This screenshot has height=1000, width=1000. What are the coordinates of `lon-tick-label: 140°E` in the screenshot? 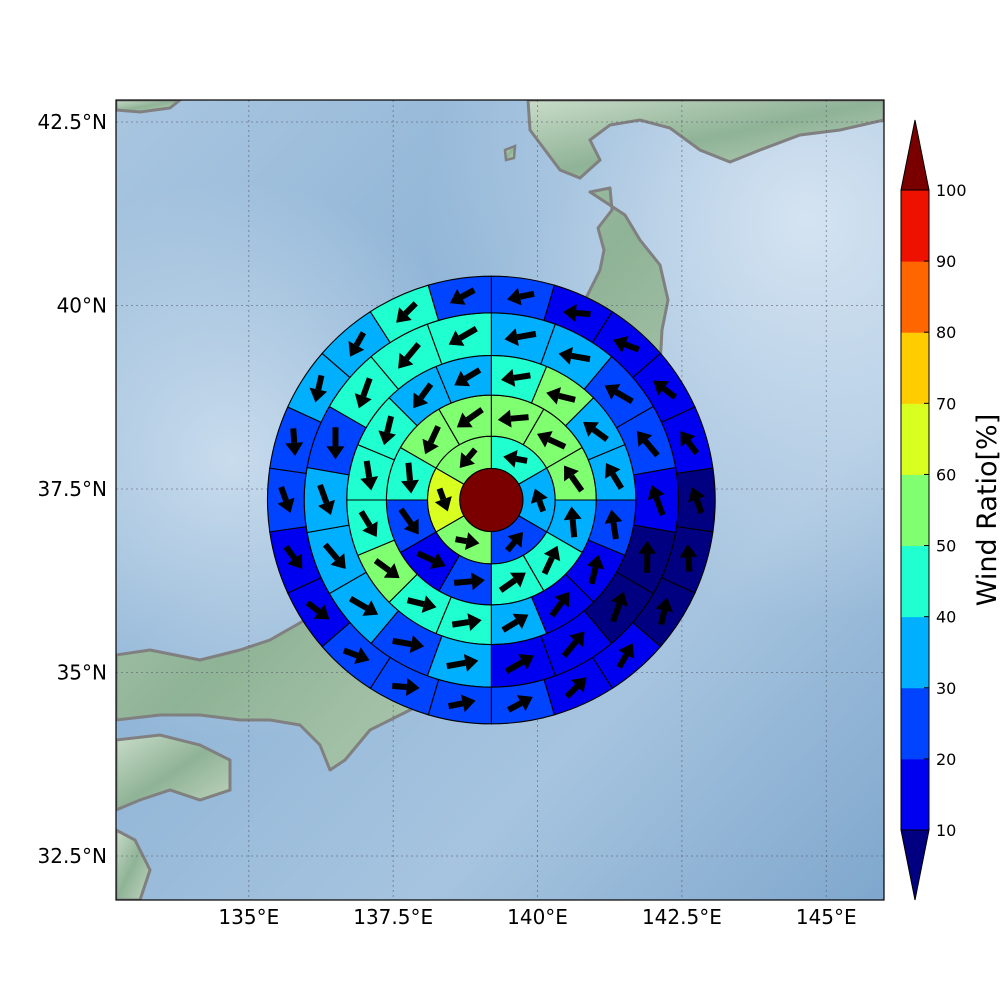 It's located at (537, 917).